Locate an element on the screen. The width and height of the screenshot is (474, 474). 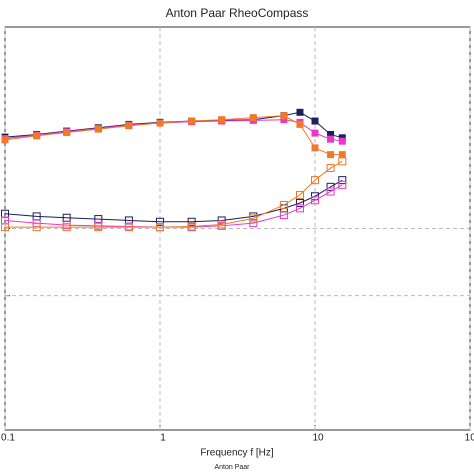
x-tick-label: 0.1 is located at coordinates (8, 438).